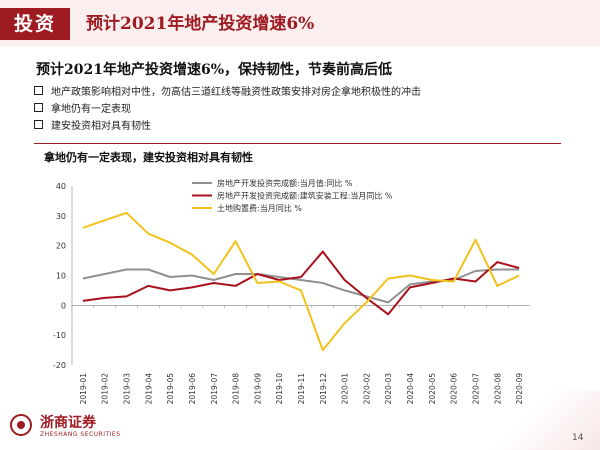 This screenshot has height=450, width=600. I want to click on bullet-text: 建安投资相对具有韧性, so click(101, 126).